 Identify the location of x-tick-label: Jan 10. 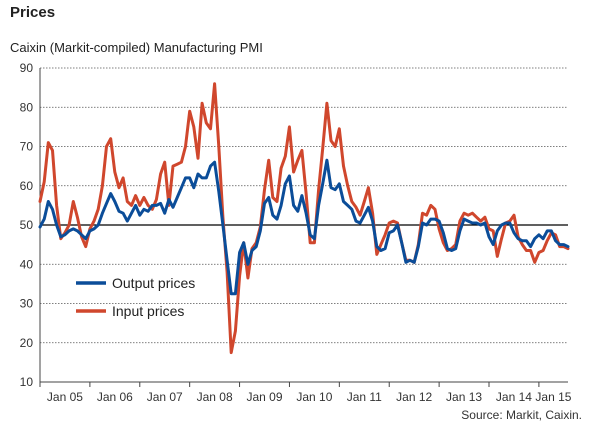
(314, 397).